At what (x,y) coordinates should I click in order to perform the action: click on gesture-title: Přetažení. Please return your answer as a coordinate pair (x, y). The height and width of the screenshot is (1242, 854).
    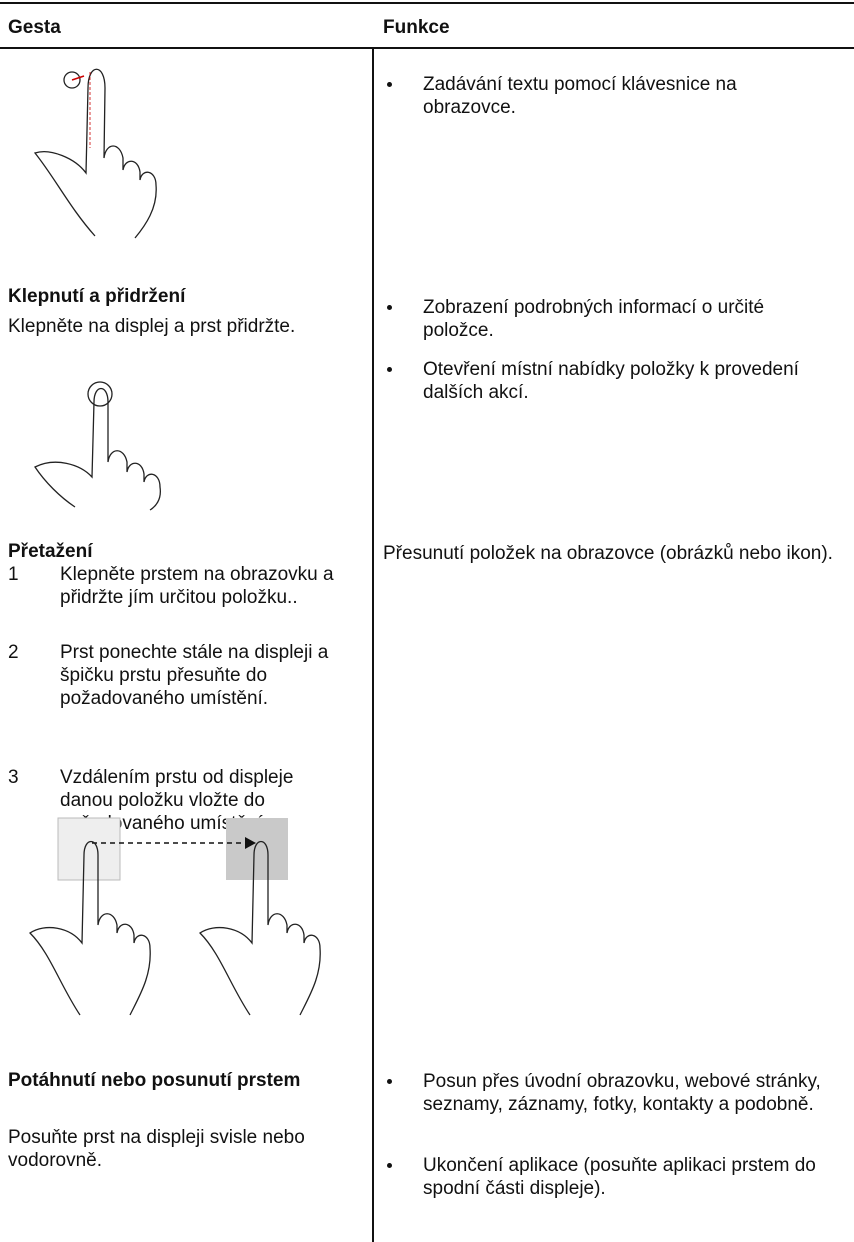
    Looking at the image, I should click on (50, 551).